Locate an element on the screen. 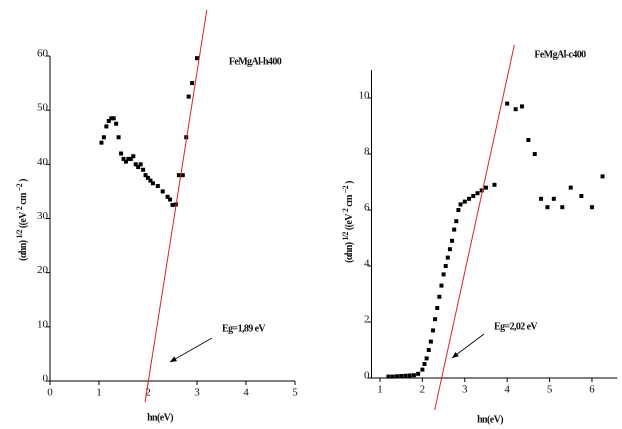 This screenshot has width=622, height=429. chart-title: FeMgAl-h400 is located at coordinates (255, 61).